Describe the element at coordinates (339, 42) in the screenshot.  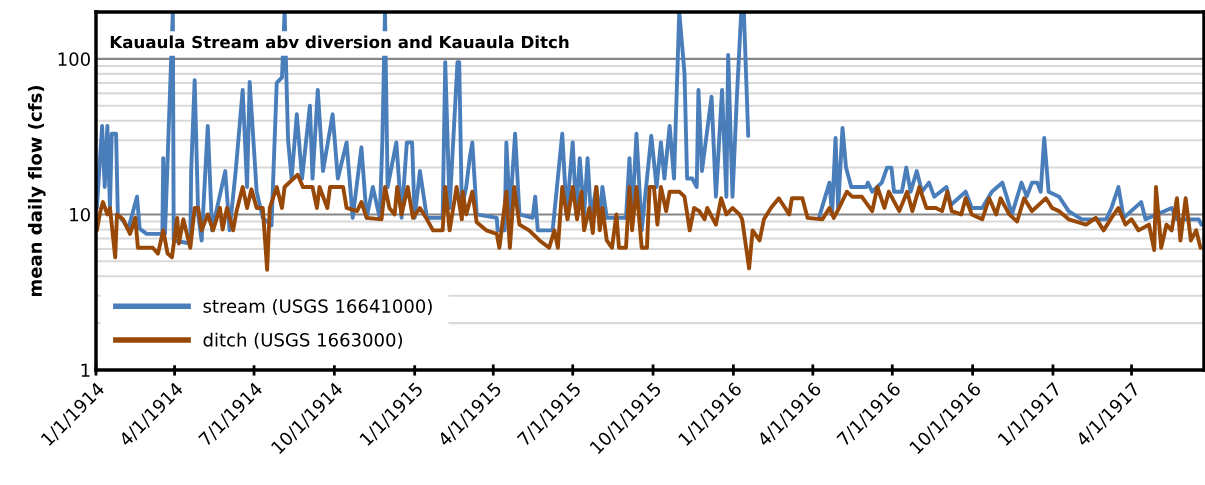
I see `text: Kauaula Stream abv diversion and Kauaula Ditch` at that location.